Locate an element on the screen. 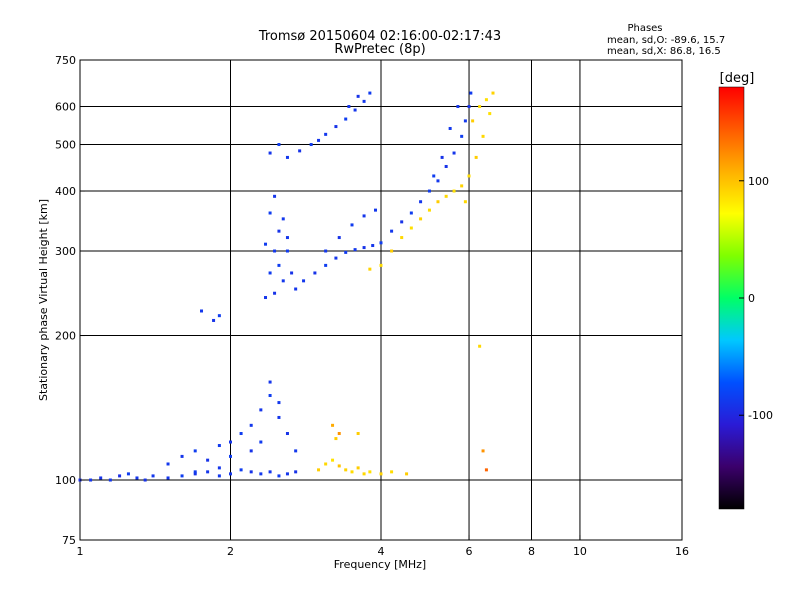 The width and height of the screenshot is (800, 600). colorbar-label: [deg] is located at coordinates (737, 78).